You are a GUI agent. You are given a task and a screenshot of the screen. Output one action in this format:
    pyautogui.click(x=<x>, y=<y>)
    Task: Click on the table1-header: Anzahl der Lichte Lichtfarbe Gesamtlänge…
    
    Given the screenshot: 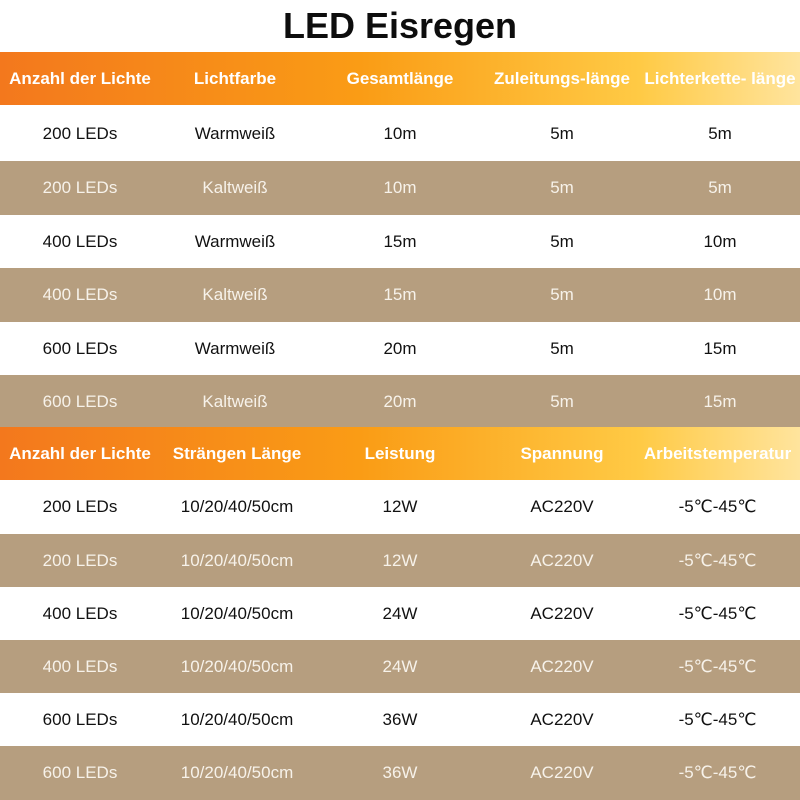 What is the action you would take?
    pyautogui.click(x=400, y=78)
    